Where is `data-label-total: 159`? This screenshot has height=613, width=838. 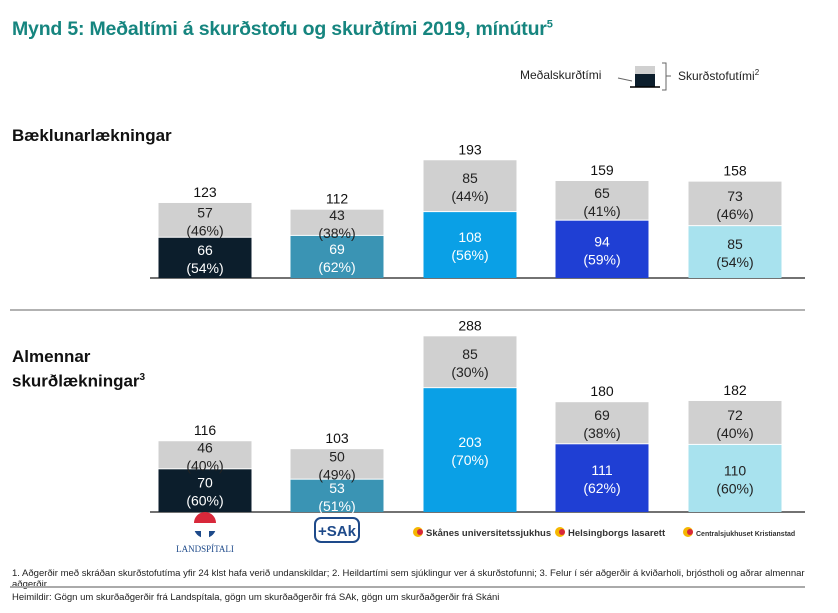
data-label-total: 159 is located at coordinates (602, 170).